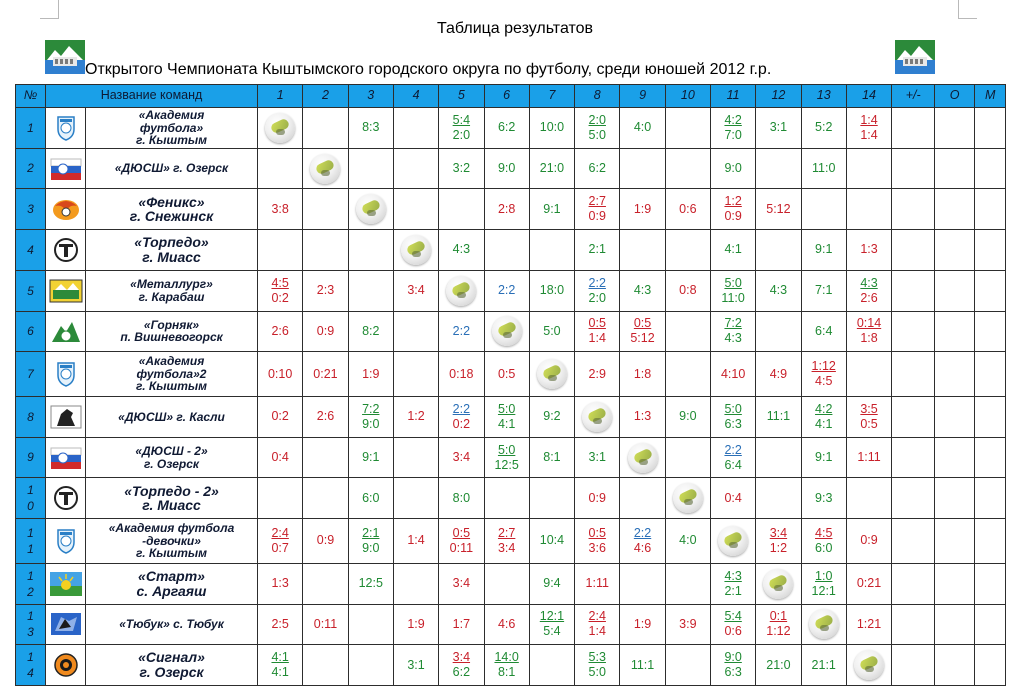 This screenshot has width=1030, height=699. Describe the element at coordinates (30, 250) in the screenshot. I see `row-number: 4` at that location.